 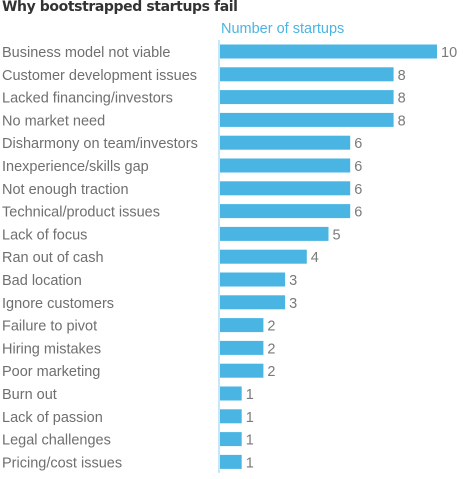 What do you see at coordinates (449, 53) in the screenshot?
I see `value-label: 10` at bounding box center [449, 53].